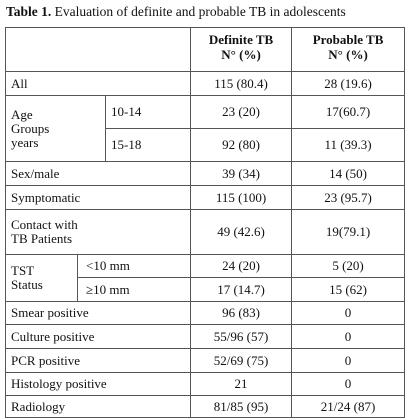  I want to click on row-label: Symptomatic, so click(98, 197).